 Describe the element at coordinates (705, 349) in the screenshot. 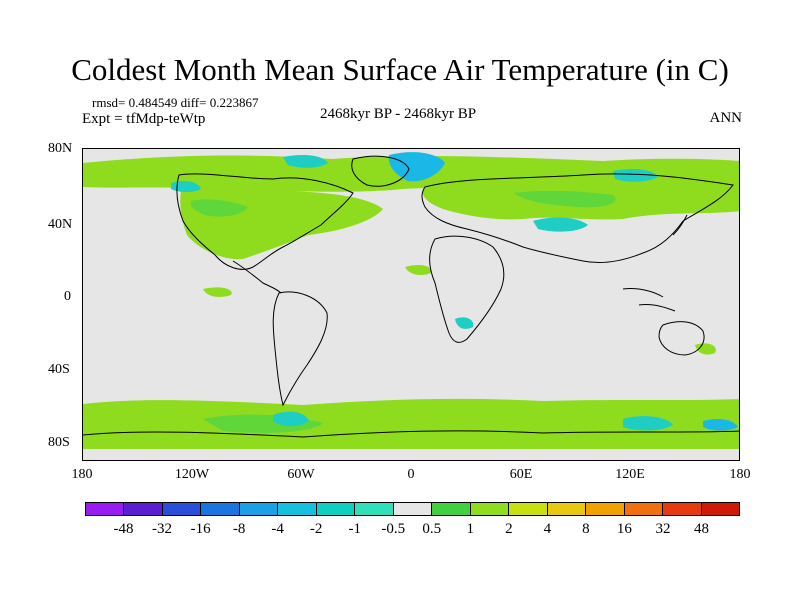

I see `oceania-positive-patch` at that location.